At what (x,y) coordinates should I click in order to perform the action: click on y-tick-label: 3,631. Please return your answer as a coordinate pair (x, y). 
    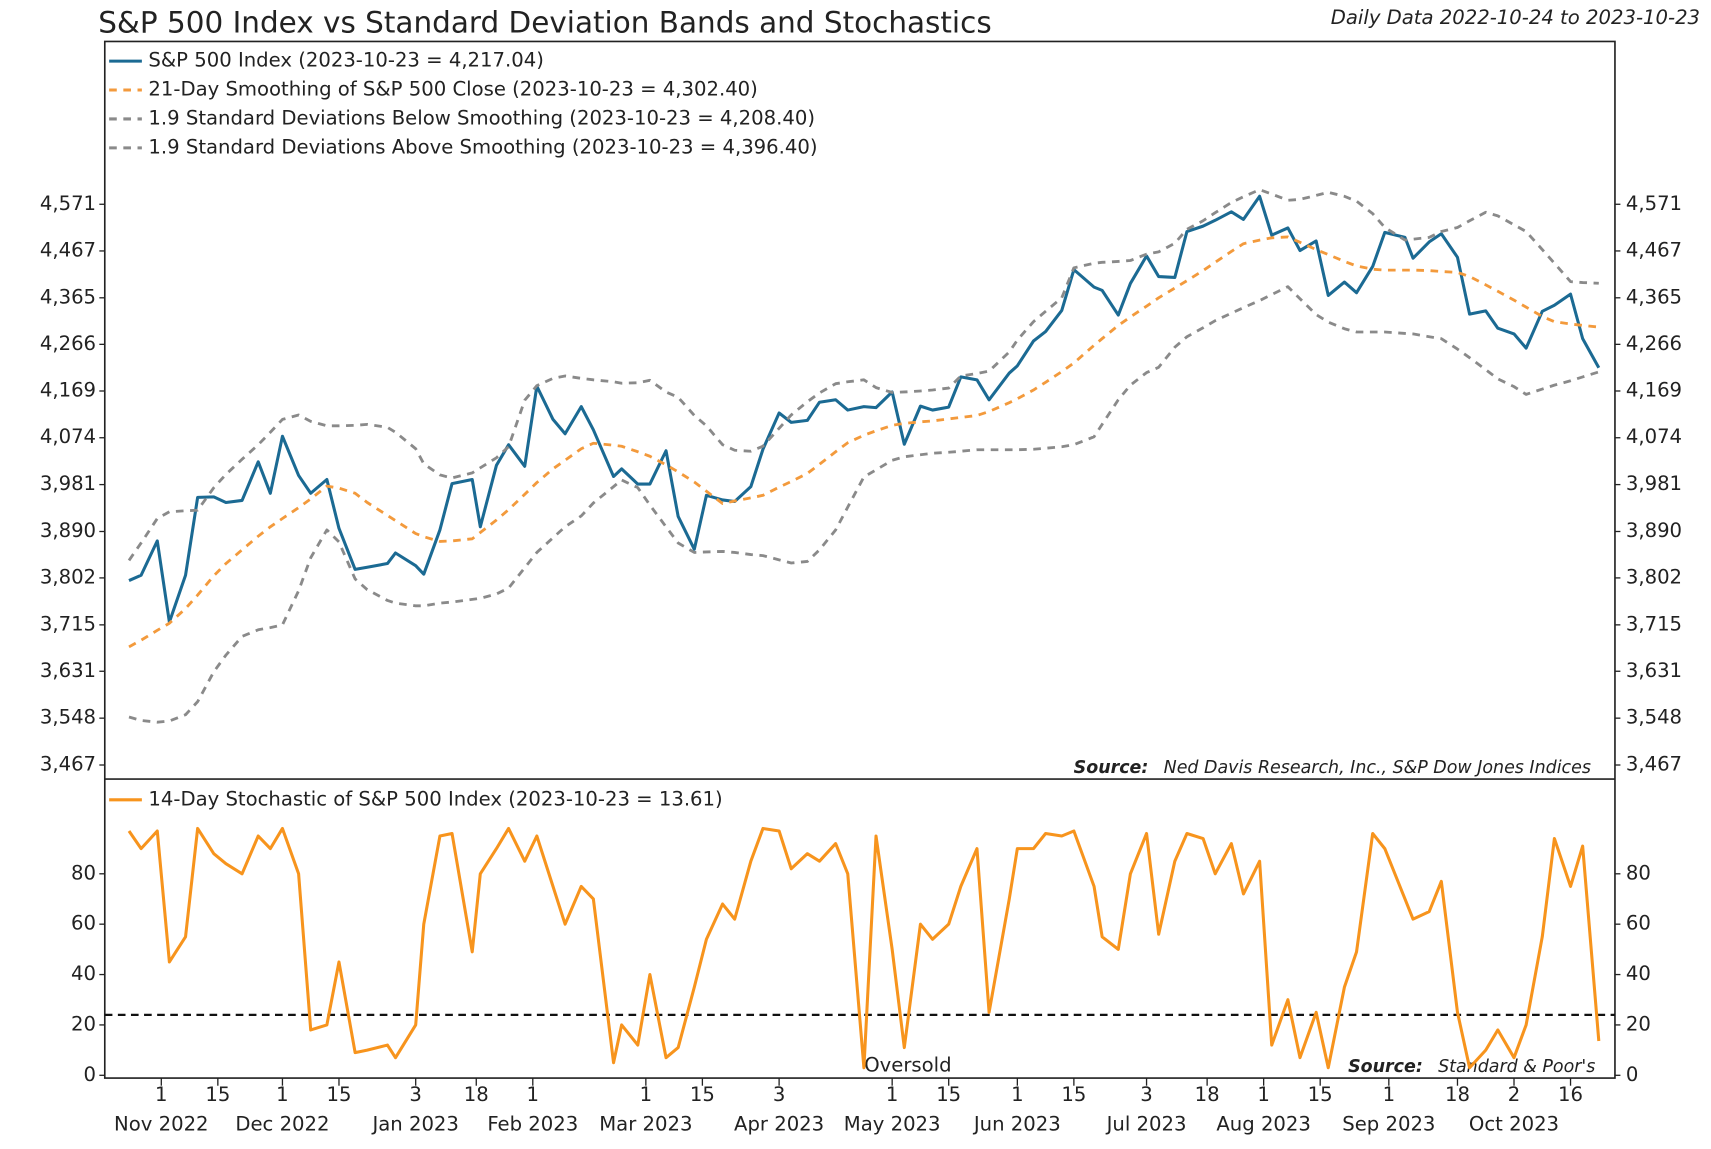
    Looking at the image, I should click on (68, 670).